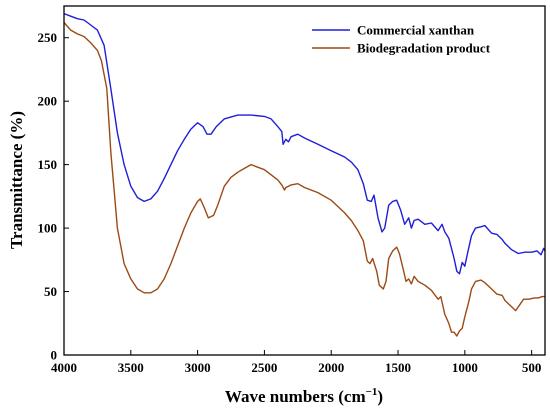  I want to click on x-tick-label-3500: 3500, so click(131, 367).